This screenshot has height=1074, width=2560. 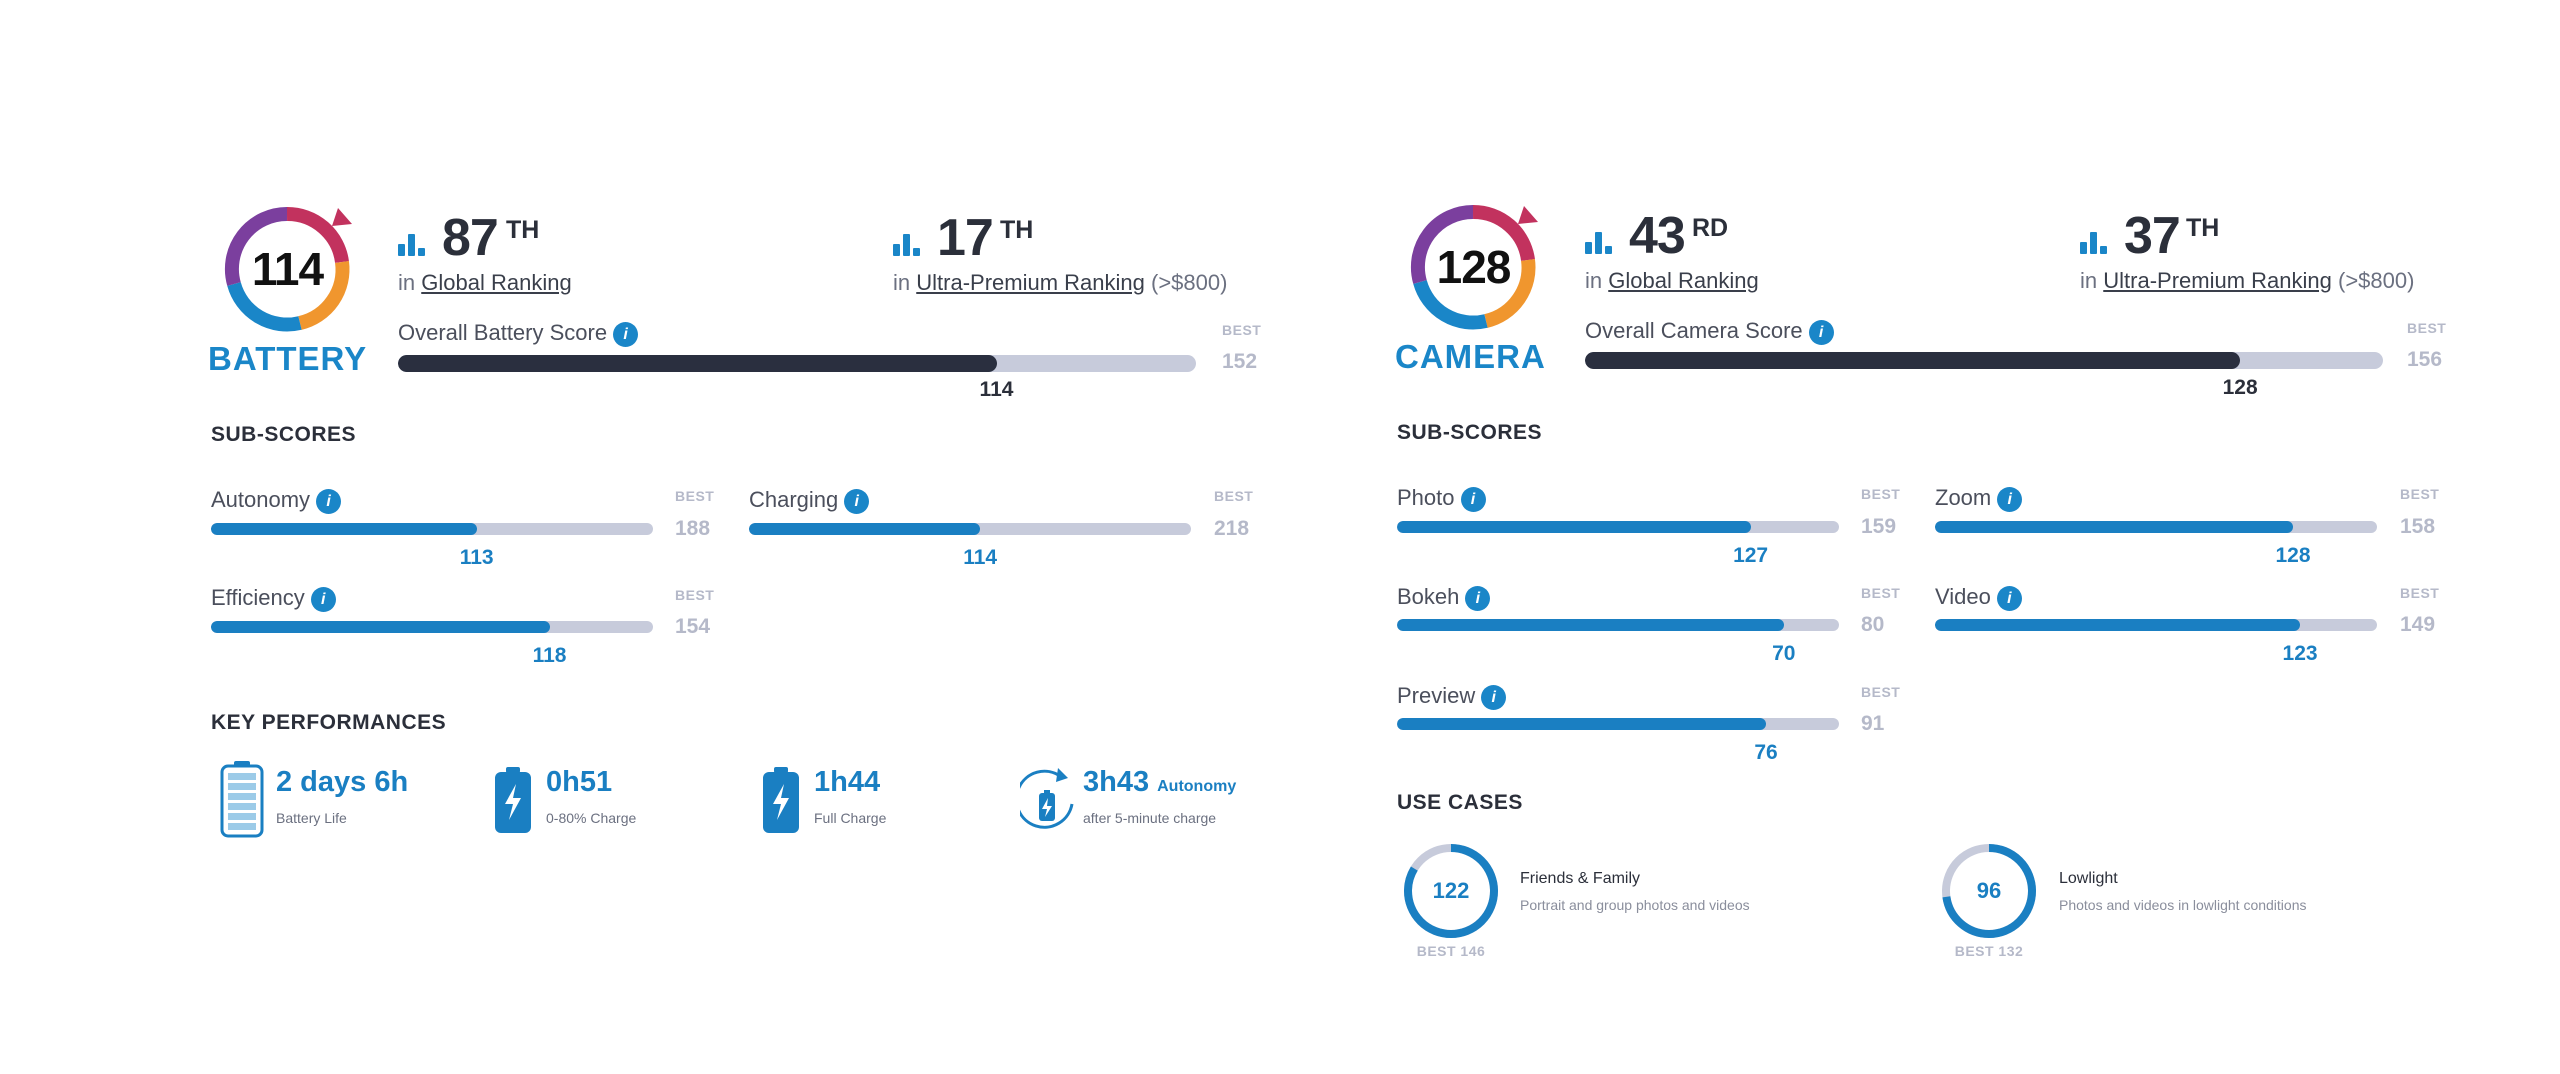 I want to click on subscore-label-zoom: Zoom i, so click(x=1979, y=498).